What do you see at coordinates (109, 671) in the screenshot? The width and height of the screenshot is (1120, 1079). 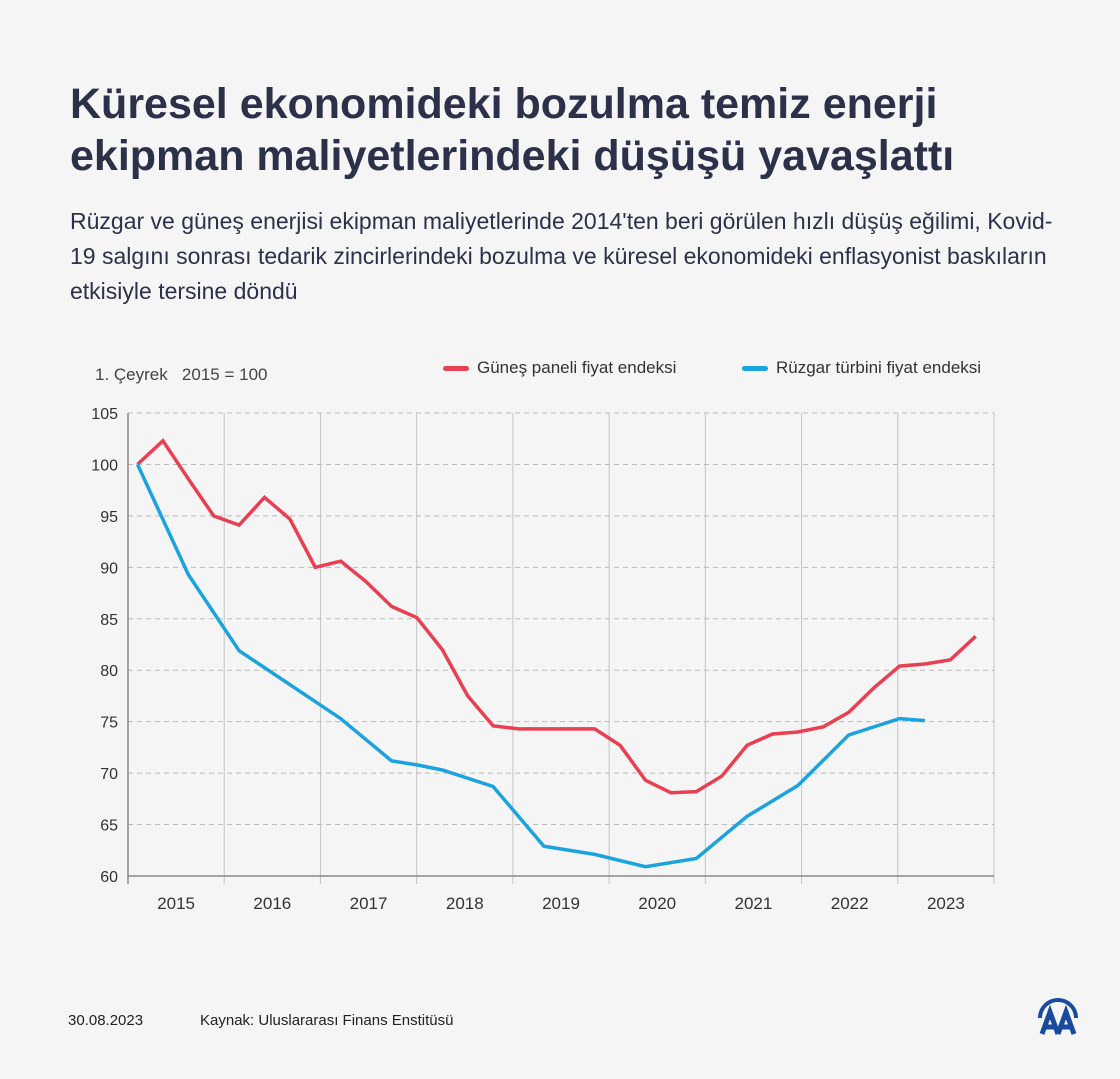 I see `y-tick-label: 80` at bounding box center [109, 671].